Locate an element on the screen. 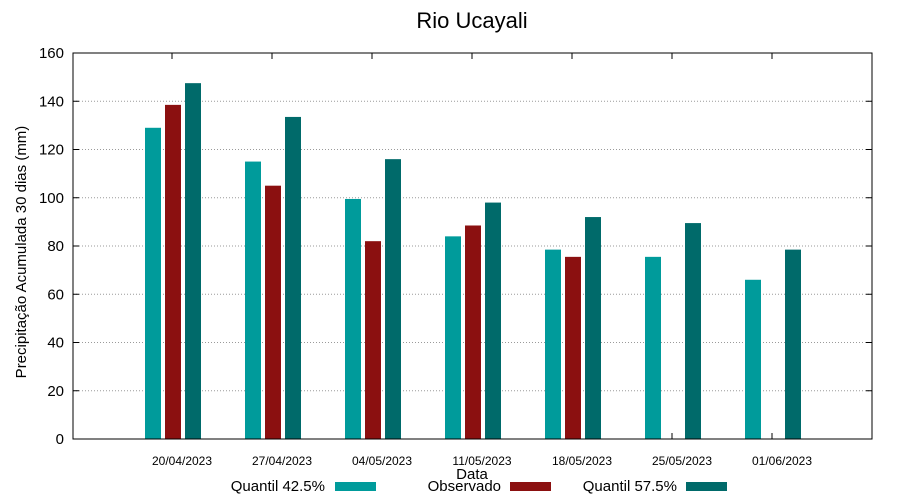 The image size is (900, 500). y-tick-label: 60 is located at coordinates (55, 294).